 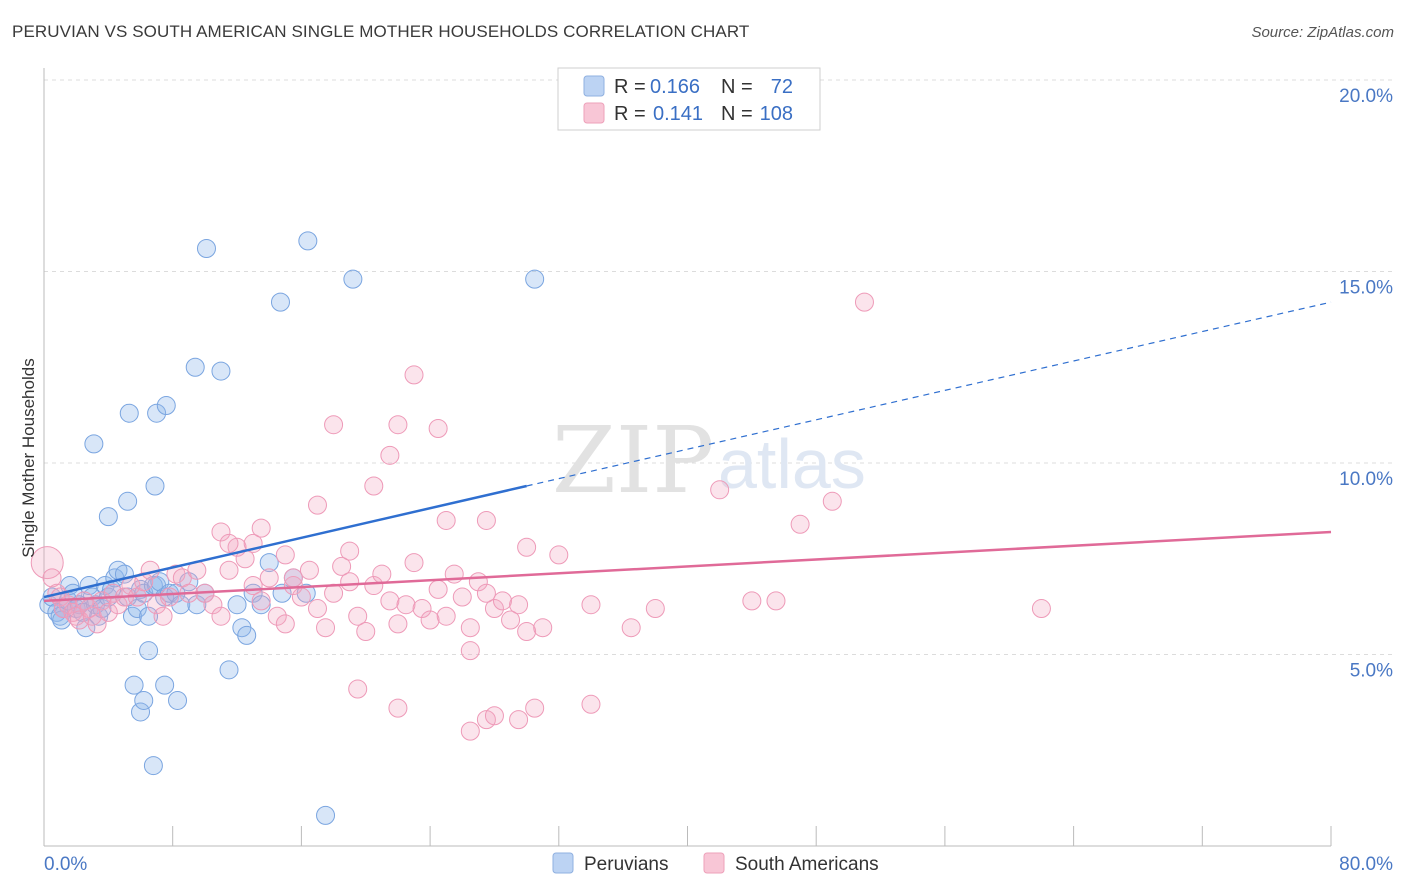 What do you see at coordinates (626, 864) in the screenshot?
I see `legend-label-peruvians: Peruvians` at bounding box center [626, 864].